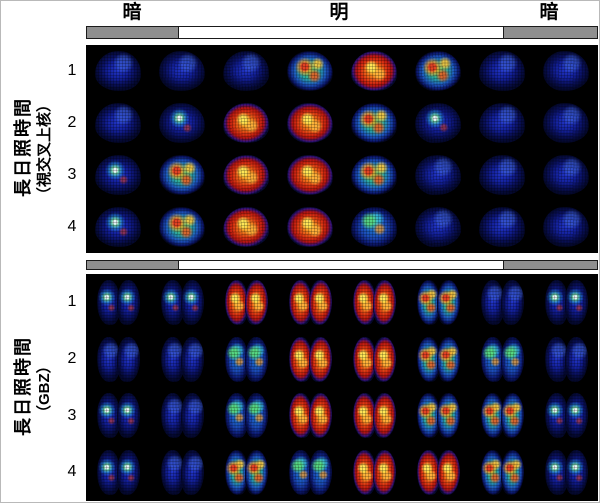 The height and width of the screenshot is (503, 600). What do you see at coordinates (44, 389) in the screenshot?
I see `y-axis-sublabel-gbz: （GBZ）` at bounding box center [44, 389].